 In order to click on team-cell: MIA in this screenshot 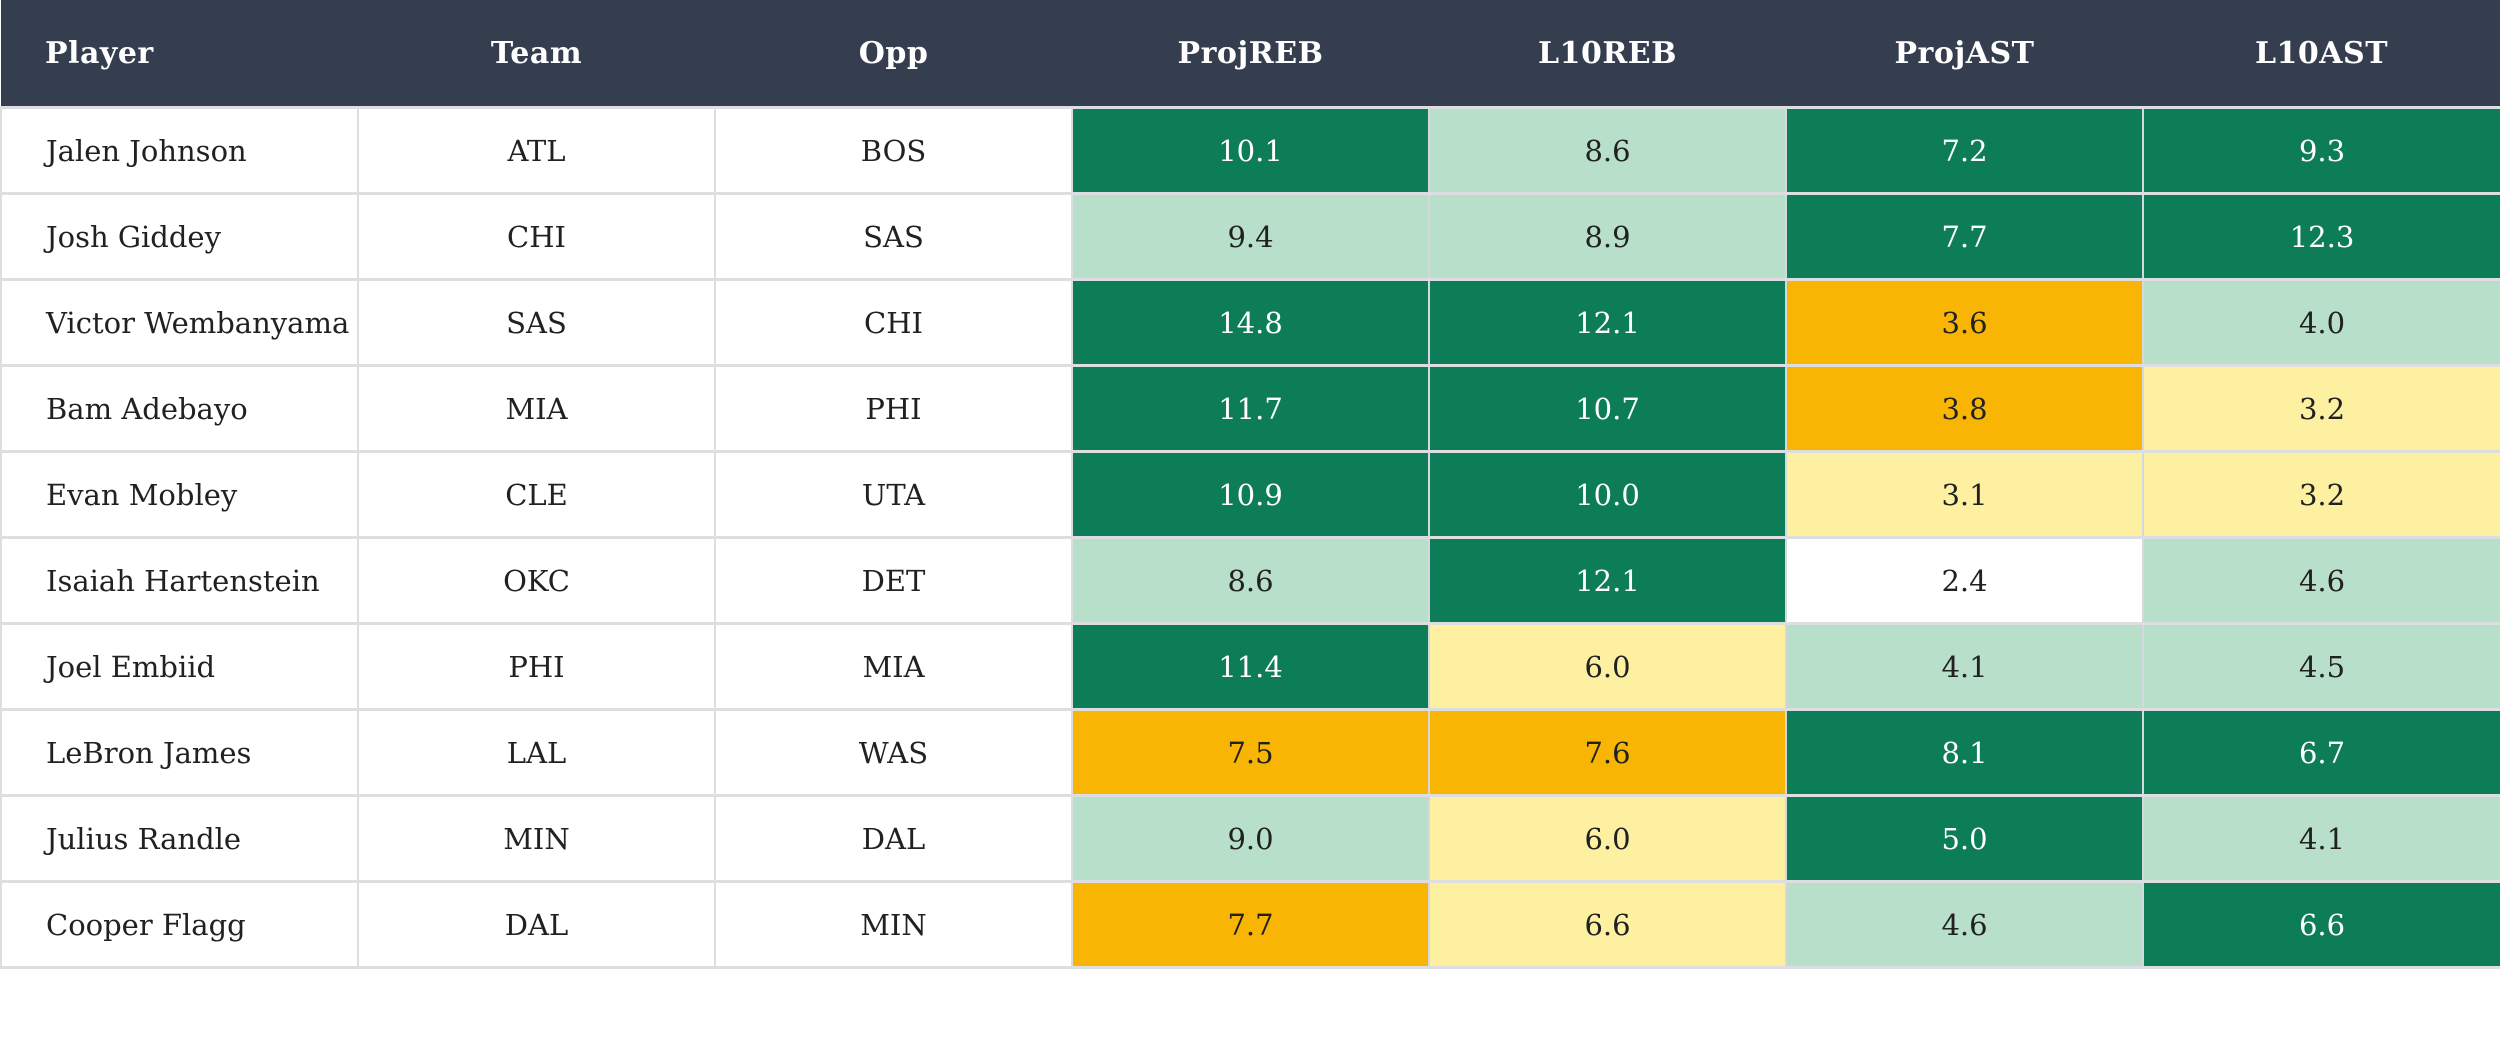, I will do `click(537, 409)`.